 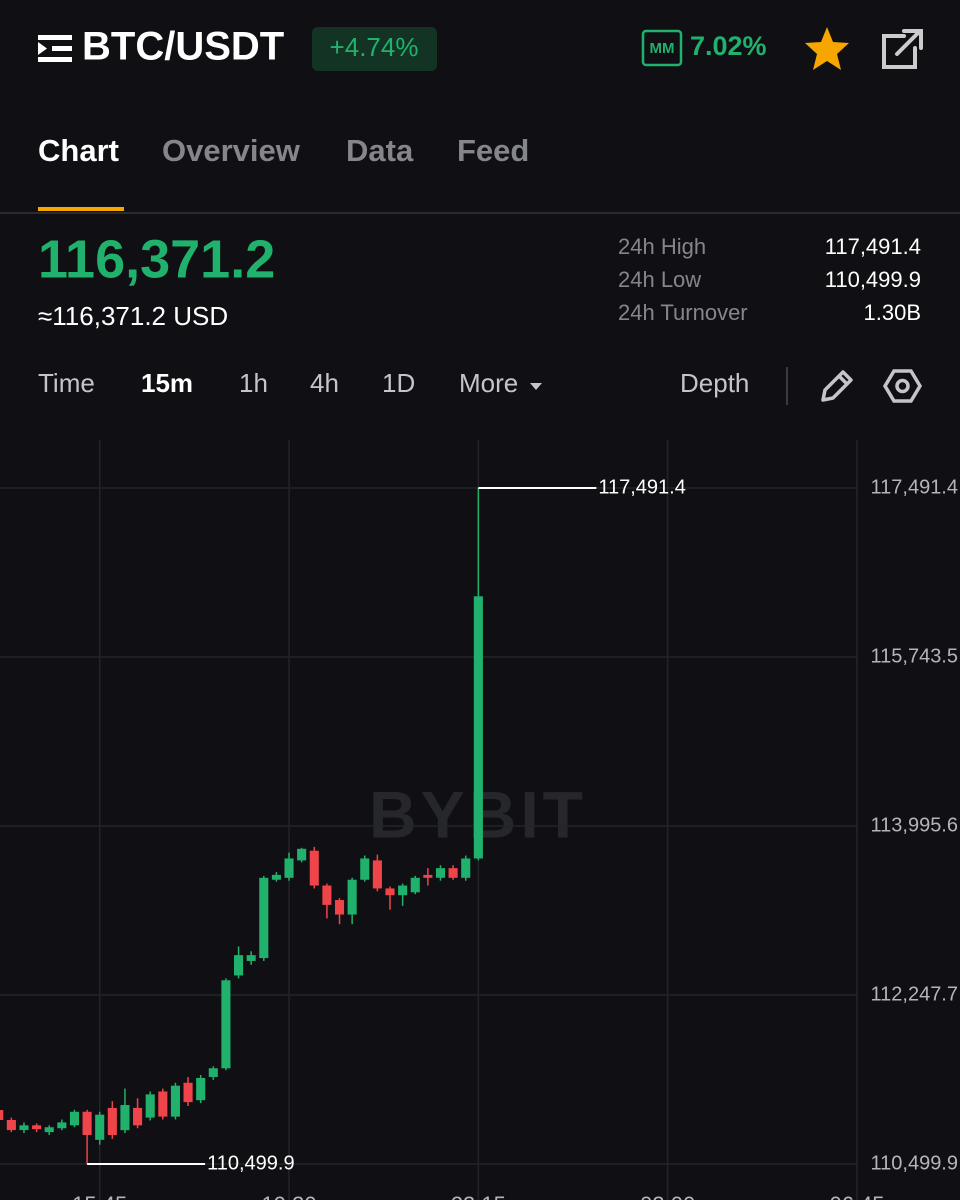 I want to click on y-tick-label: 115,743.5, so click(x=915, y=656).